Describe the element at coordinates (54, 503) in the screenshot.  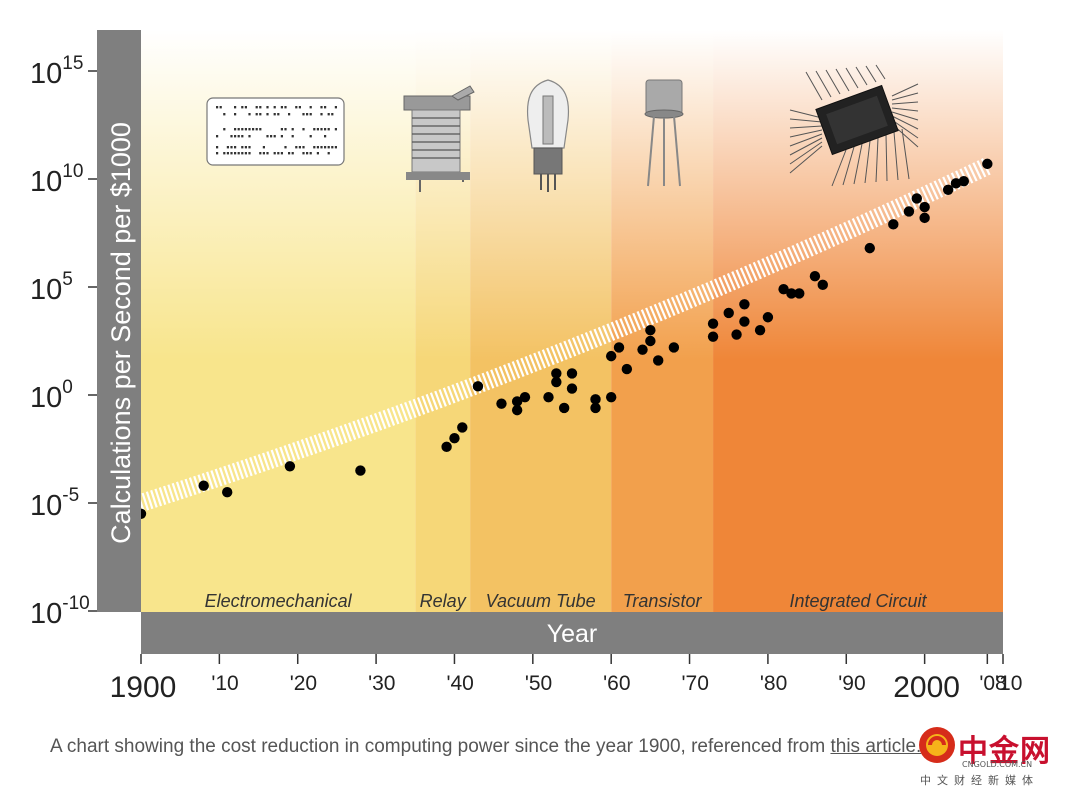
I see `y-tick-label-4: 10-5` at that location.